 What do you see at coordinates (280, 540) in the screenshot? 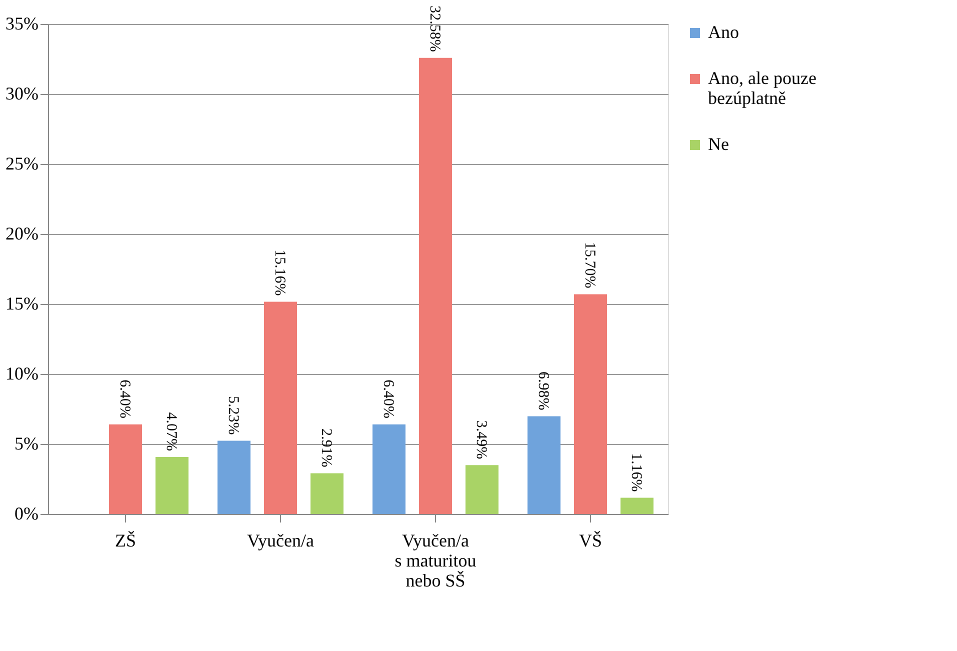
I see `x-tick-label: Vyučen/a` at bounding box center [280, 540].